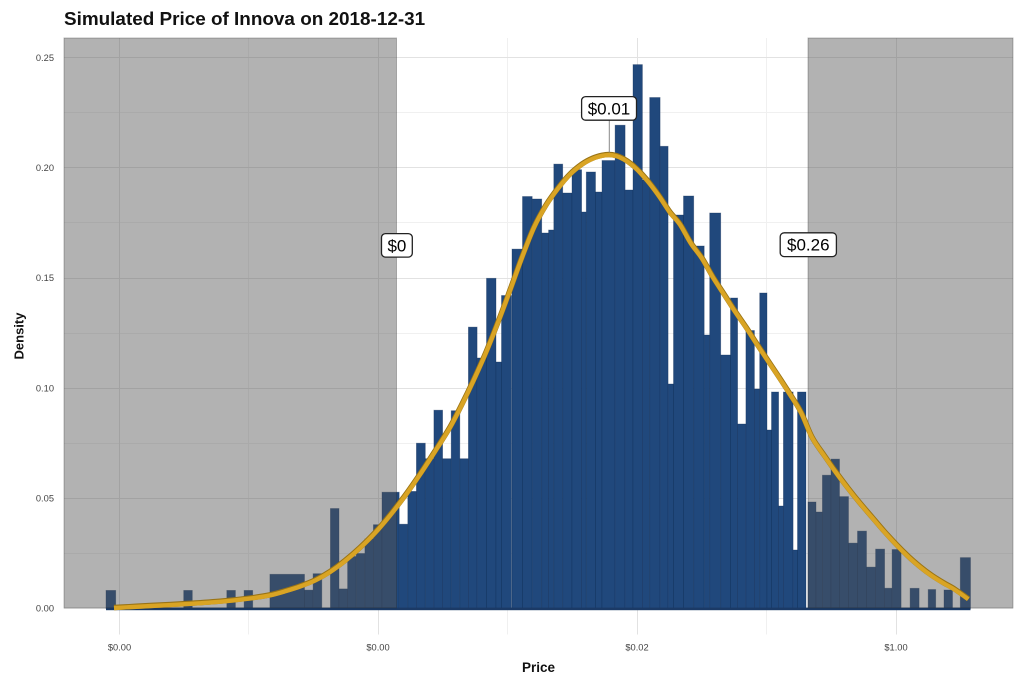 This screenshot has width=1024, height=683. Describe the element at coordinates (45, 168) in the screenshot. I see `svg-text: 0.20` at that location.